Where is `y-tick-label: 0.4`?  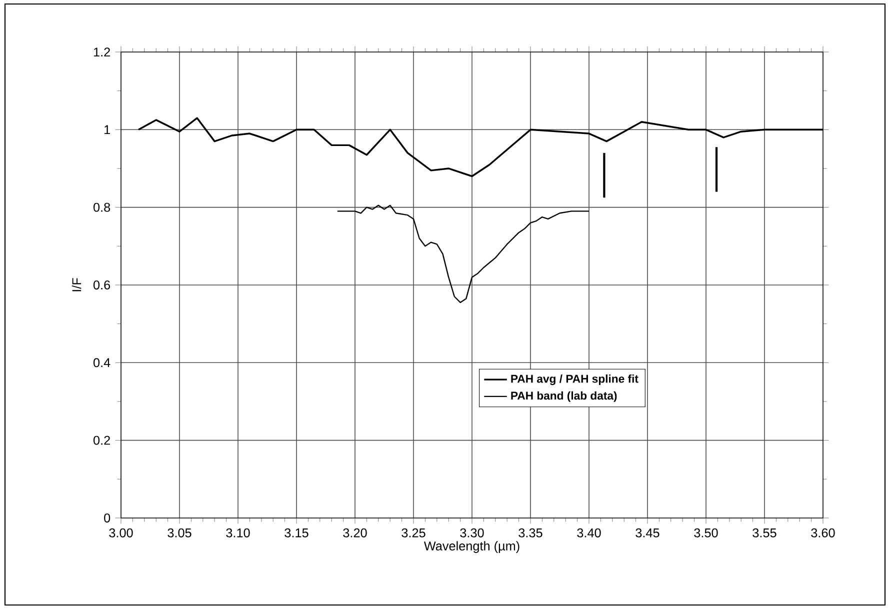
y-tick-label: 0.4 is located at coordinates (101, 363).